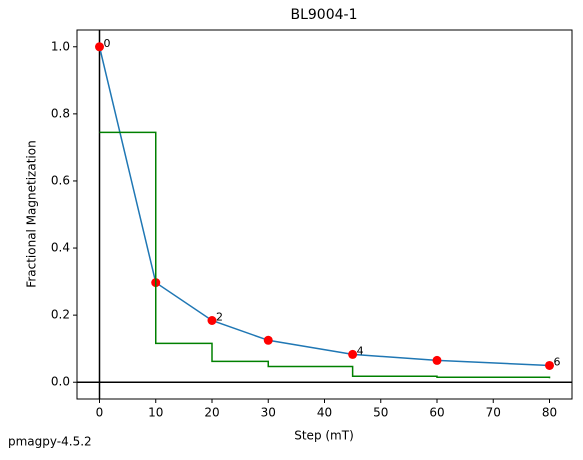 This screenshot has width=583, height=460. Describe the element at coordinates (100, 413) in the screenshot. I see `x-tick-label: 0` at that location.